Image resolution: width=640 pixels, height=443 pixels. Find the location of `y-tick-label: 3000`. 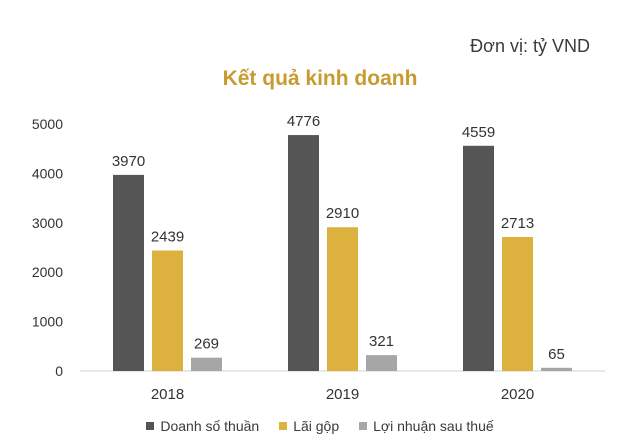

y-tick-label: 3000 is located at coordinates (47, 223).